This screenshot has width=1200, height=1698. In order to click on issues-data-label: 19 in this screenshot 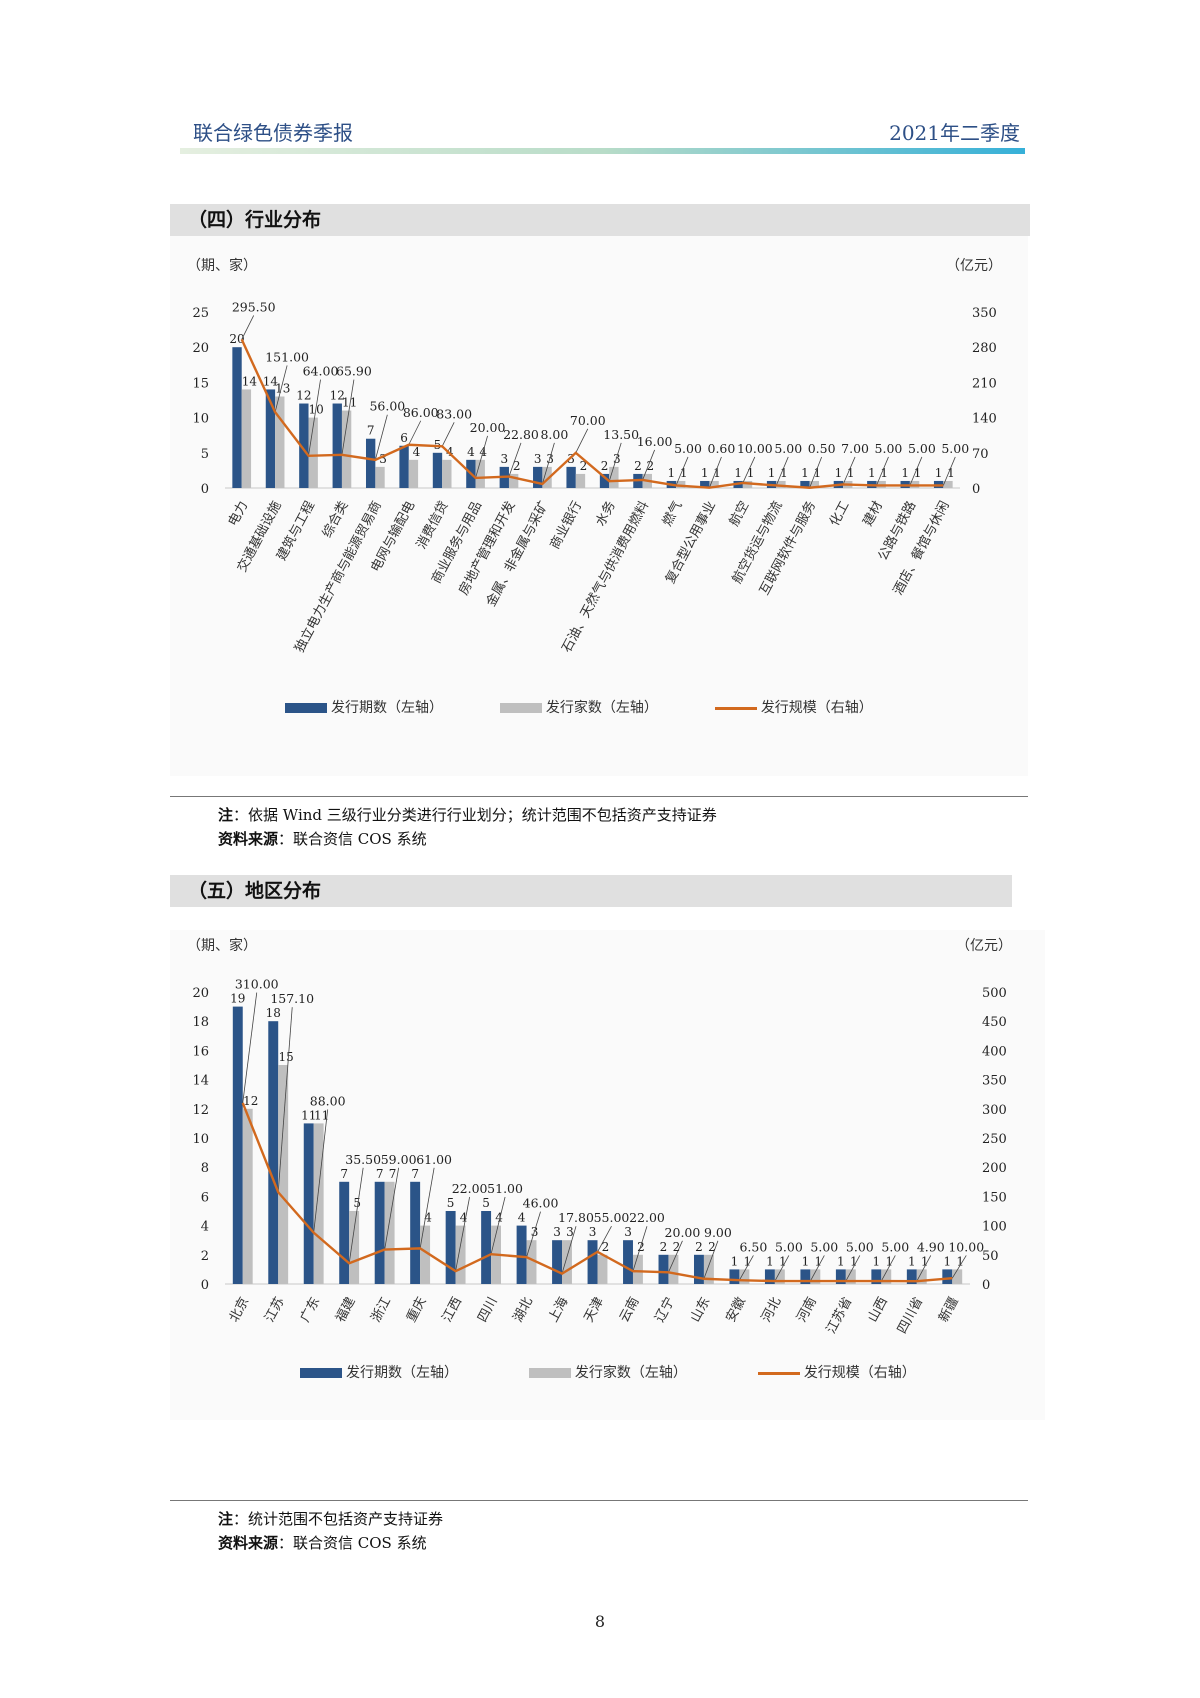, I will do `click(237, 999)`.